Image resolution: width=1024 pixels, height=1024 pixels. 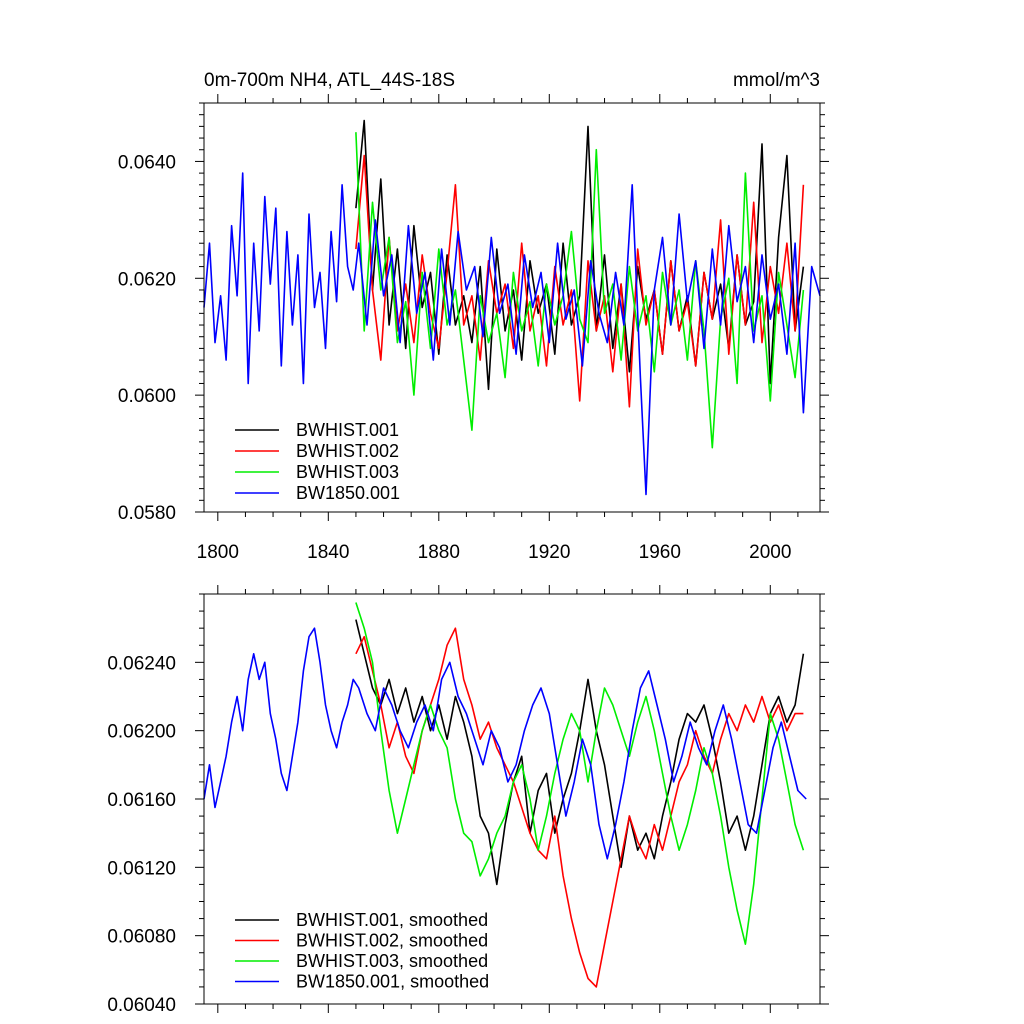 What do you see at coordinates (141, 937) in the screenshot?
I see `bottom-y-tick-label: 0.06080` at bounding box center [141, 937].